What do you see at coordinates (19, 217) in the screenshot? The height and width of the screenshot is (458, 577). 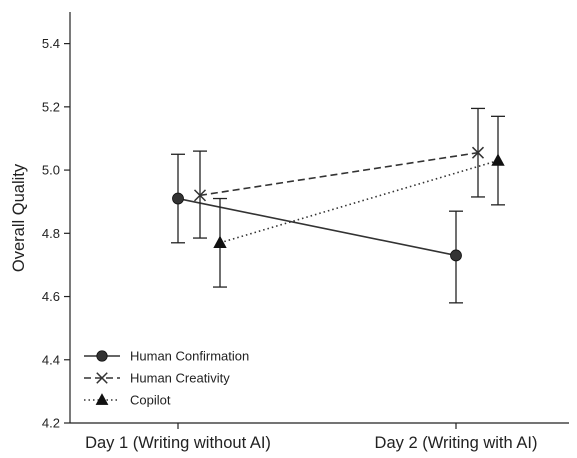 I see `y-axis-label: Overall Quality` at bounding box center [19, 217].